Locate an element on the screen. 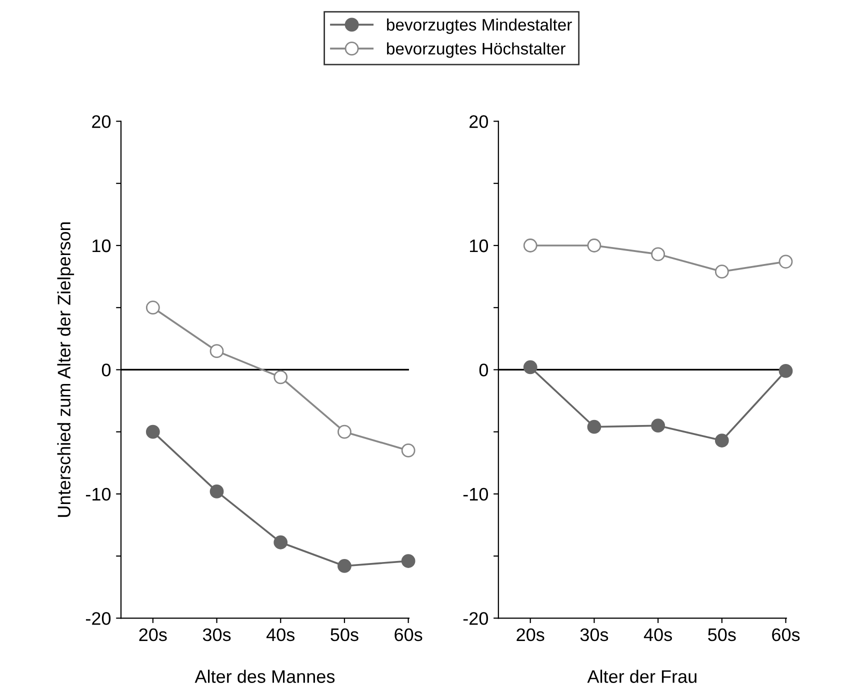 Image resolution: width=852 pixels, height=693 pixels. legend-label: bevorzugtes Höchstalter is located at coordinates (476, 50).